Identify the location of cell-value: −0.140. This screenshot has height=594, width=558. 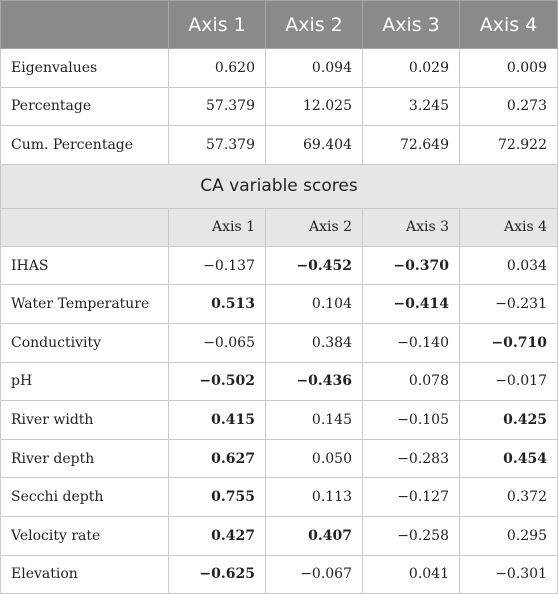
(411, 342).